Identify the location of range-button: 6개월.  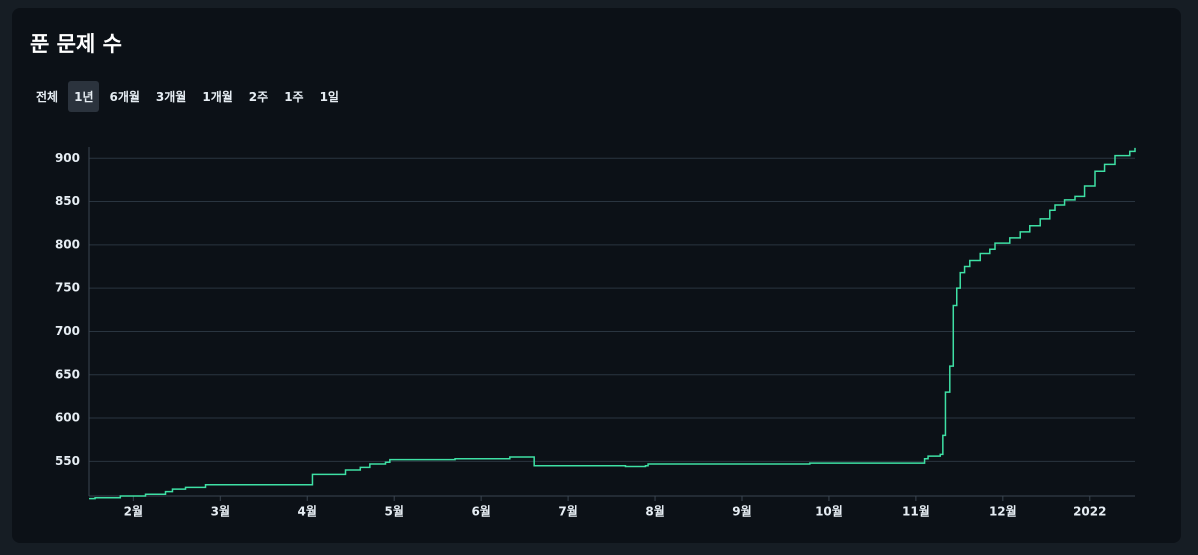
(124, 96).